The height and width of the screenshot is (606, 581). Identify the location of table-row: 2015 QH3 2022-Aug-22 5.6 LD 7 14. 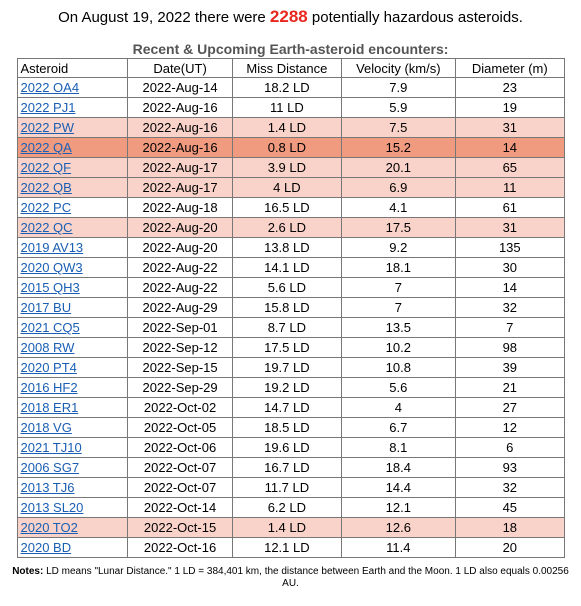
(290, 287).